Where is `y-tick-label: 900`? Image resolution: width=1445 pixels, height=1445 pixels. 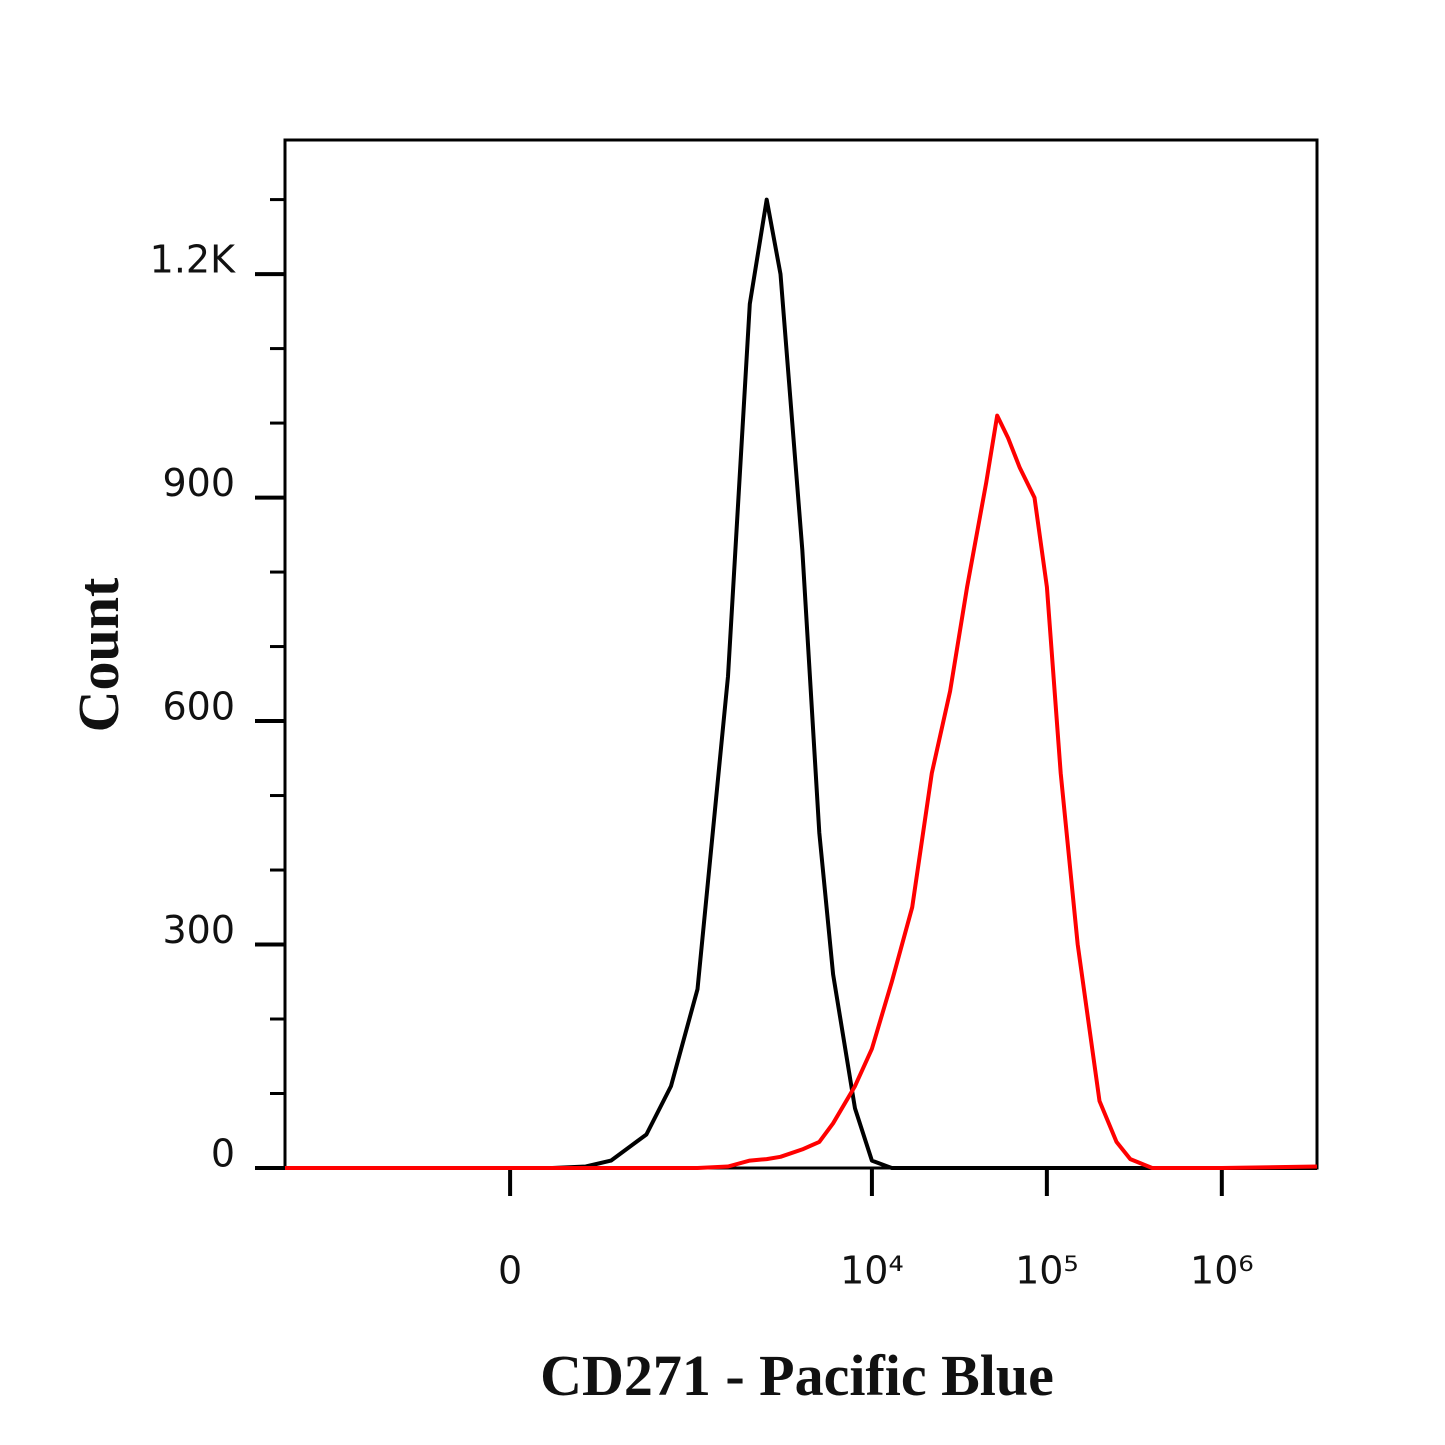 y-tick-label: 900 is located at coordinates (198, 483).